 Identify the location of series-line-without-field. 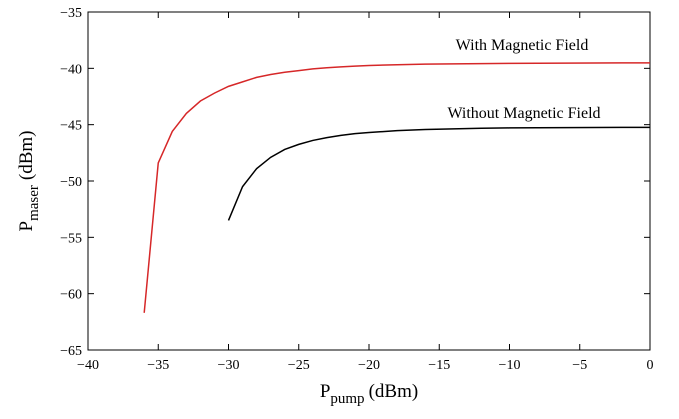
(438, 173).